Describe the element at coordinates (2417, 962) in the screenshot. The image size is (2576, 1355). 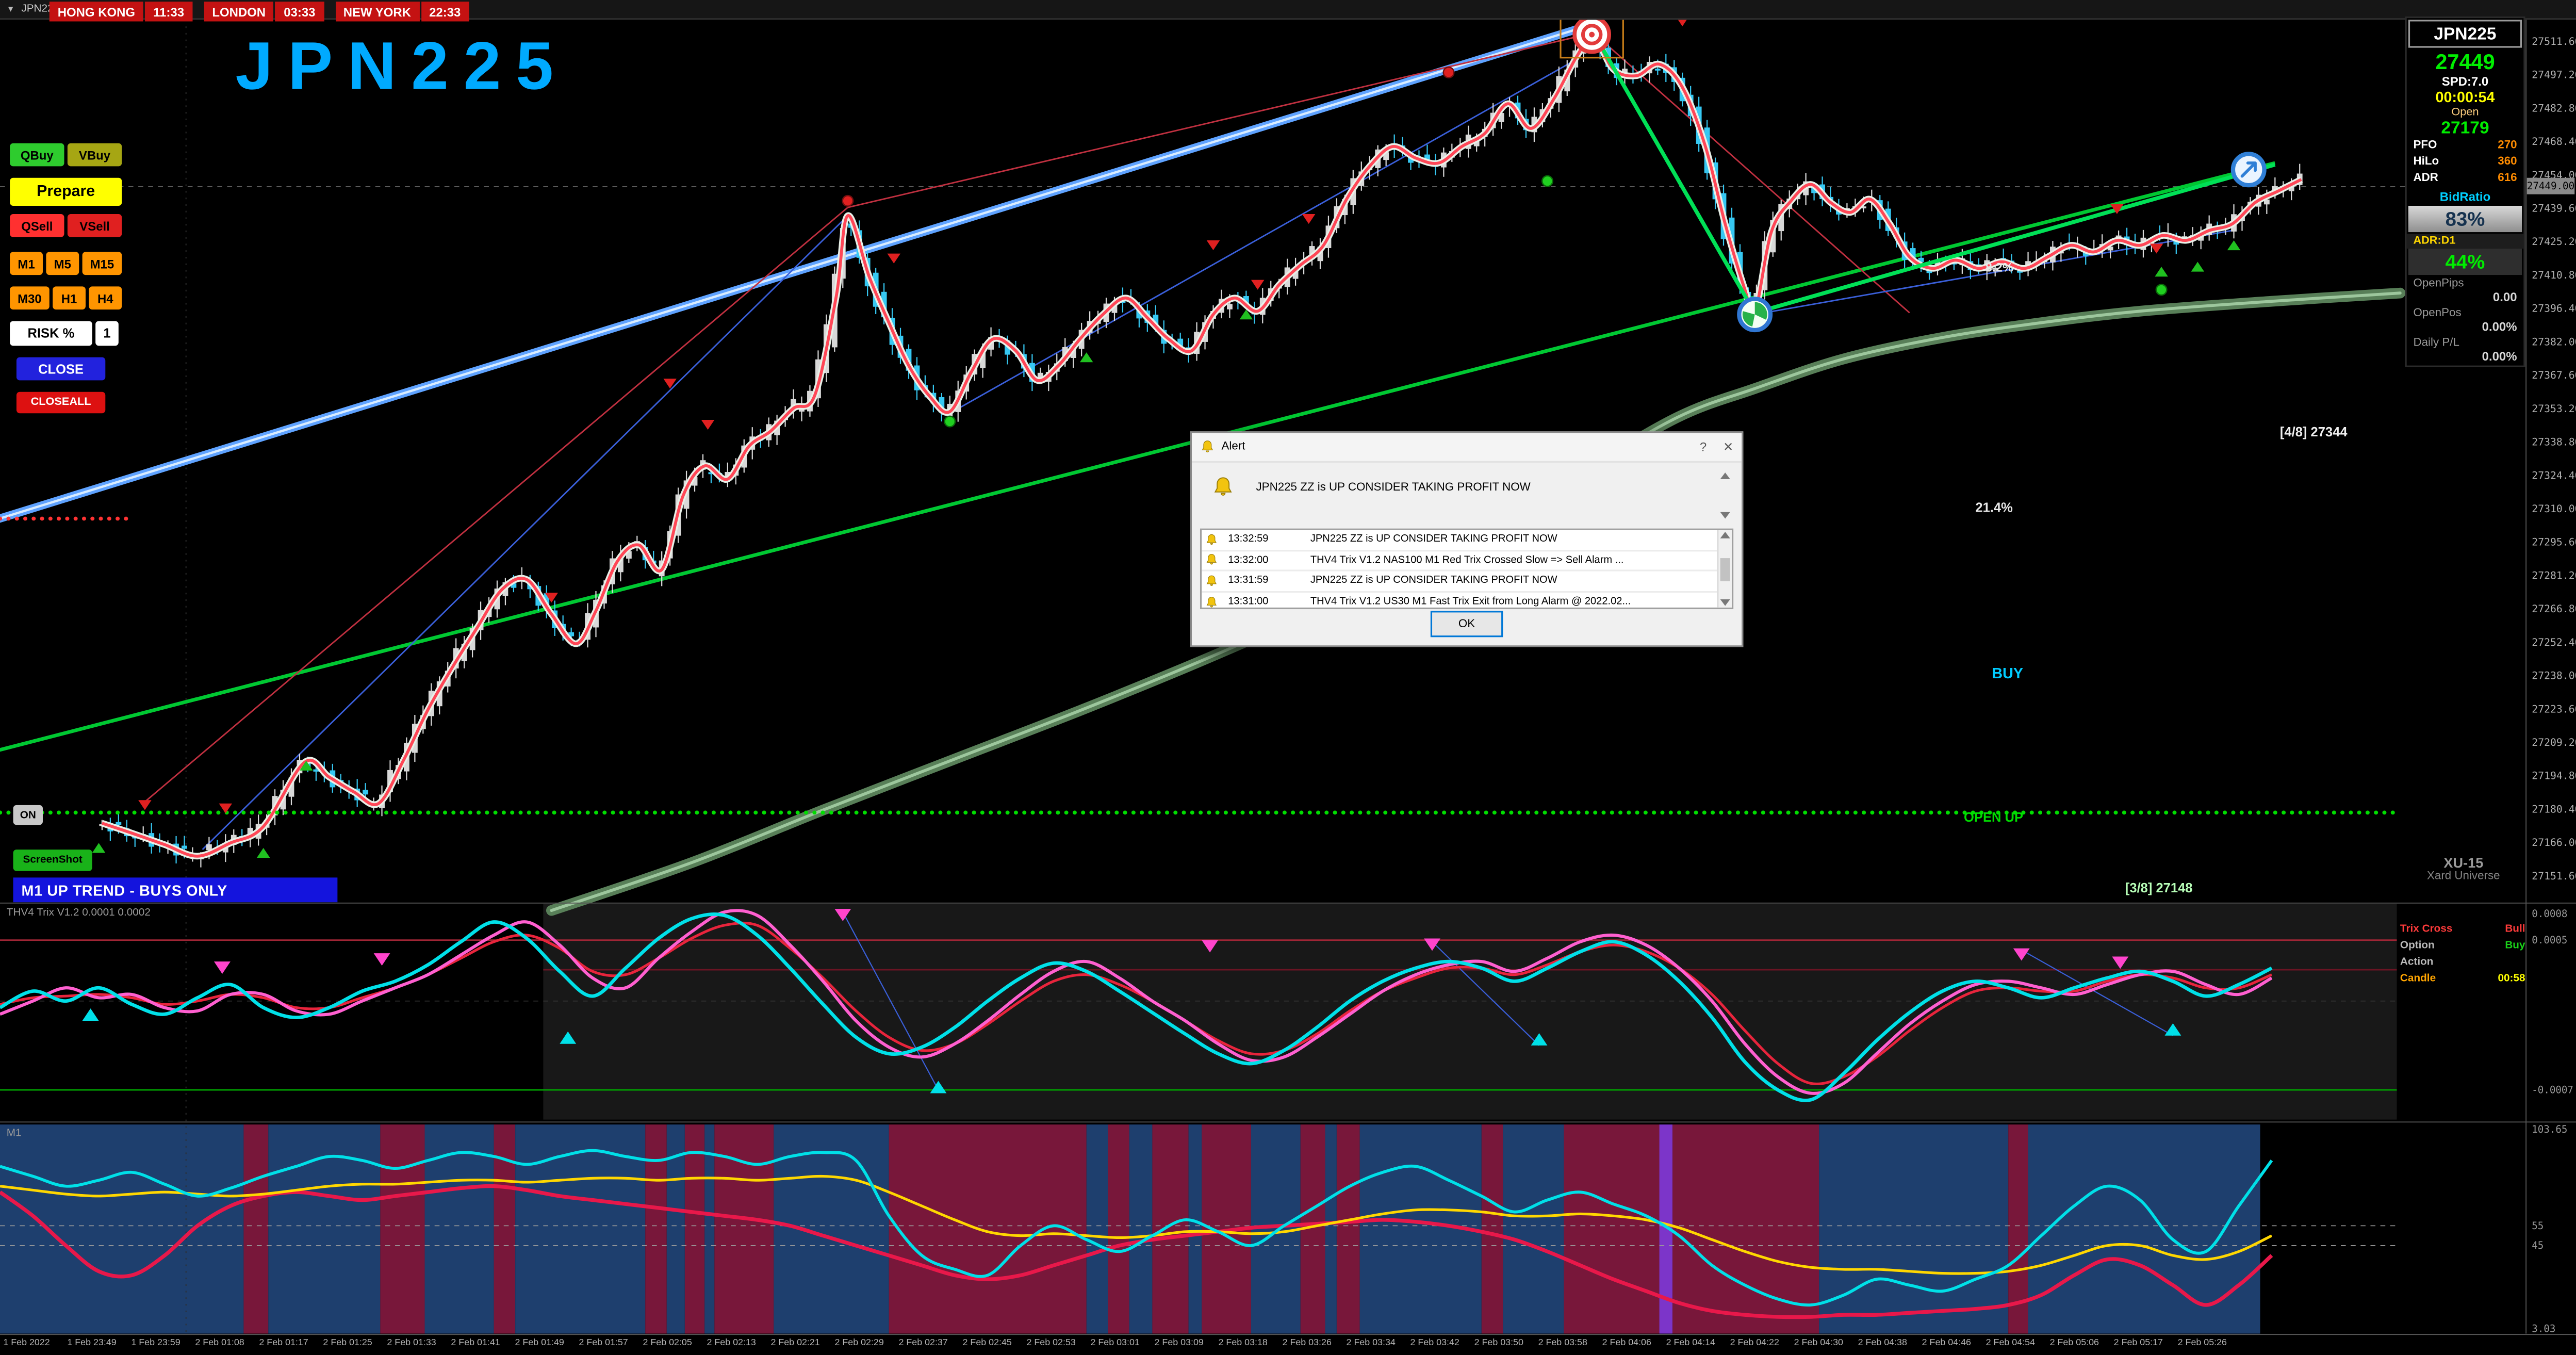
I see `trix-action-label: Action` at that location.